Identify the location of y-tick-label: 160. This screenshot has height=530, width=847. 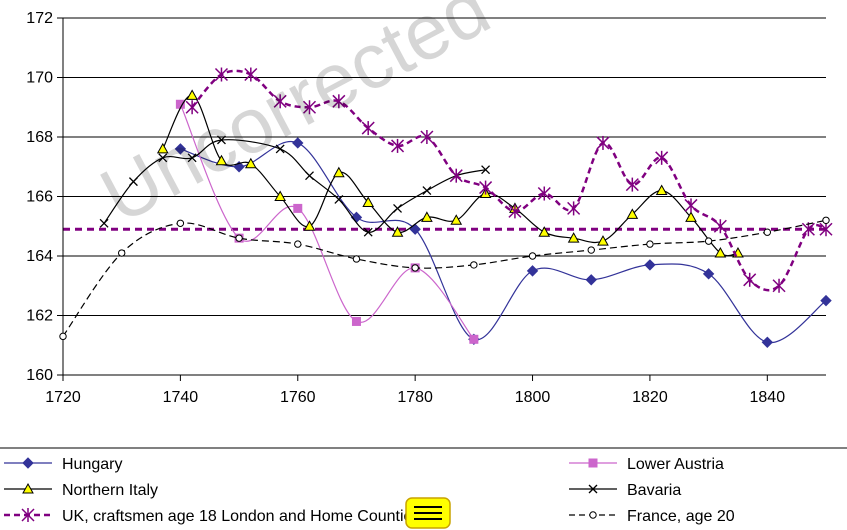
(39, 375).